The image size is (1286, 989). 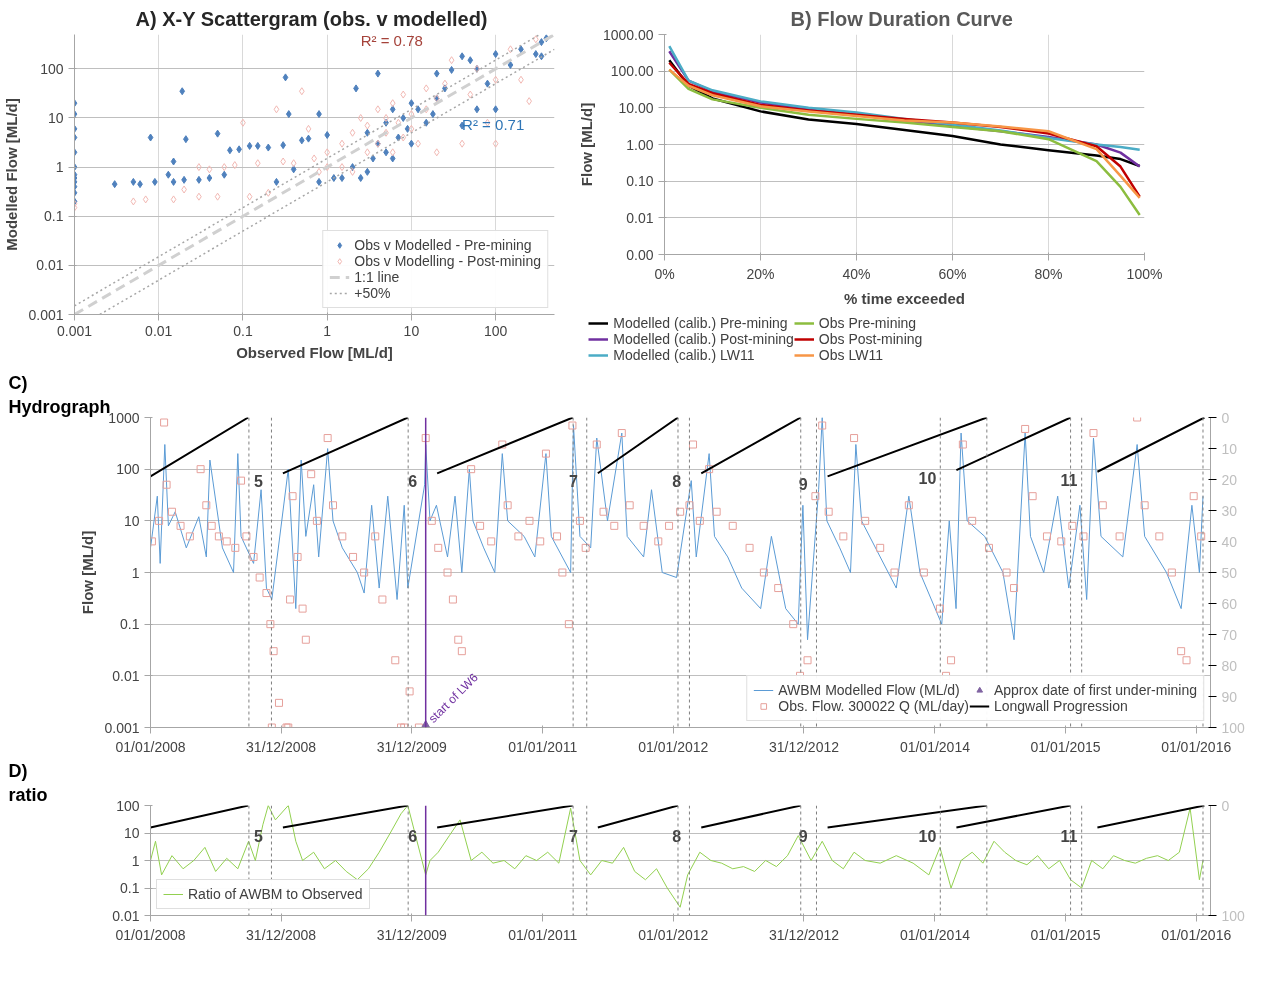 What do you see at coordinates (1144, 273) in the screenshot?
I see `x-tick-label: 100%` at bounding box center [1144, 273].